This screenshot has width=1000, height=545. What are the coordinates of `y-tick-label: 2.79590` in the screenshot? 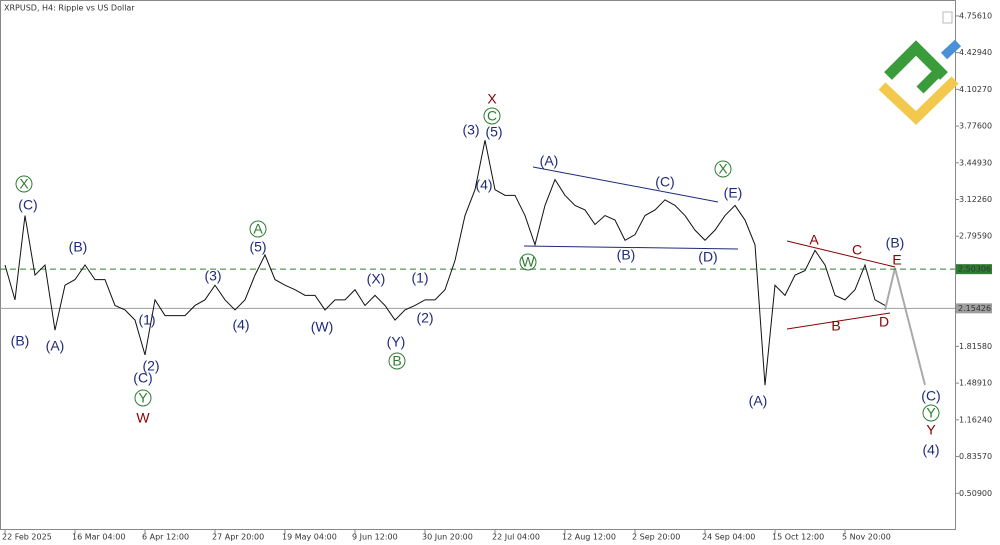 It's located at (975, 236).